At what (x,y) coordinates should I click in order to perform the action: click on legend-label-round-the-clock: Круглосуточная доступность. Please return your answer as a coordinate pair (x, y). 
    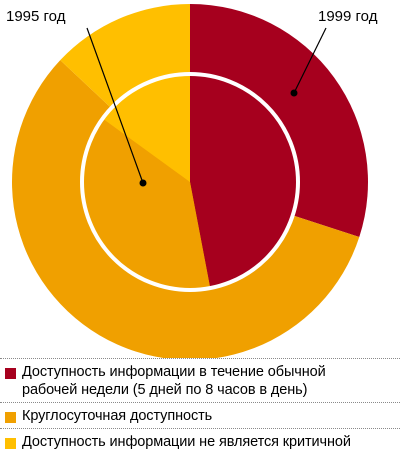
    Looking at the image, I should click on (117, 416).